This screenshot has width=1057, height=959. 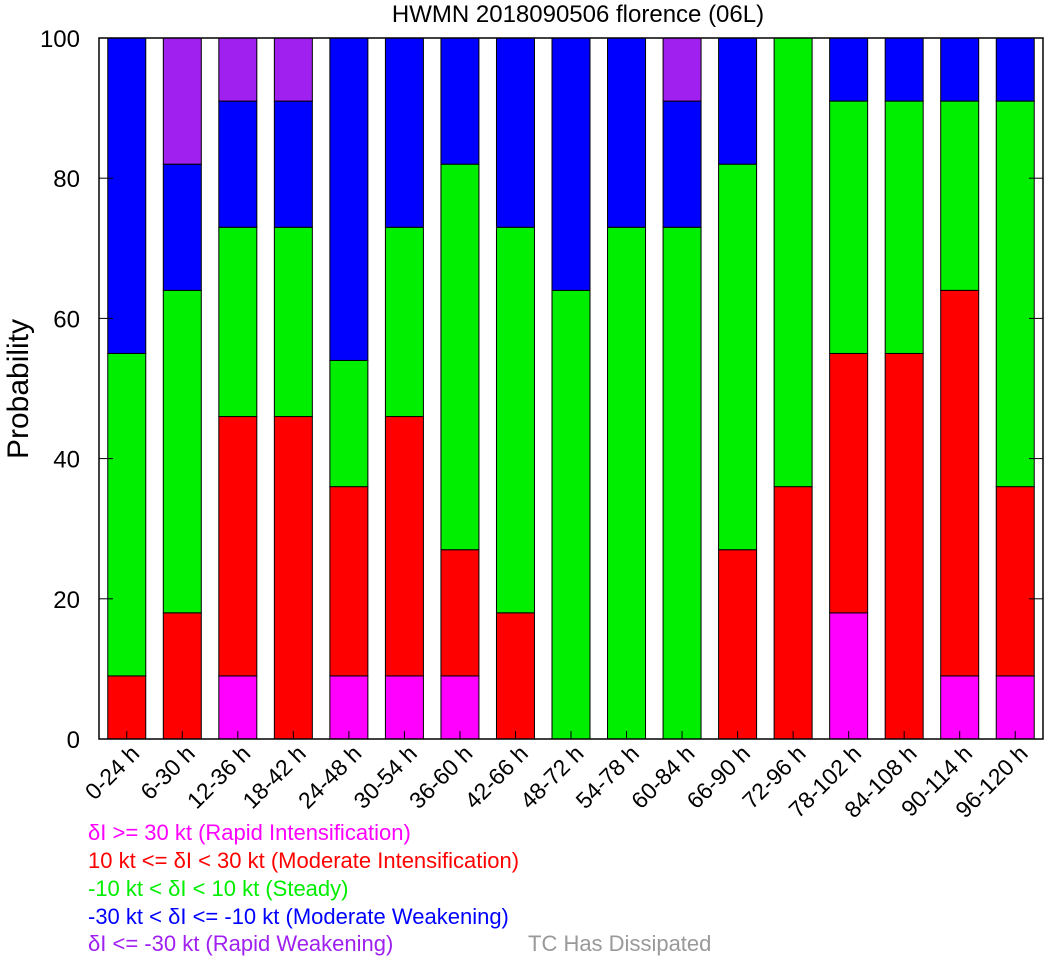 I want to click on bar-segment-48-72h-s2, so click(x=571, y=514).